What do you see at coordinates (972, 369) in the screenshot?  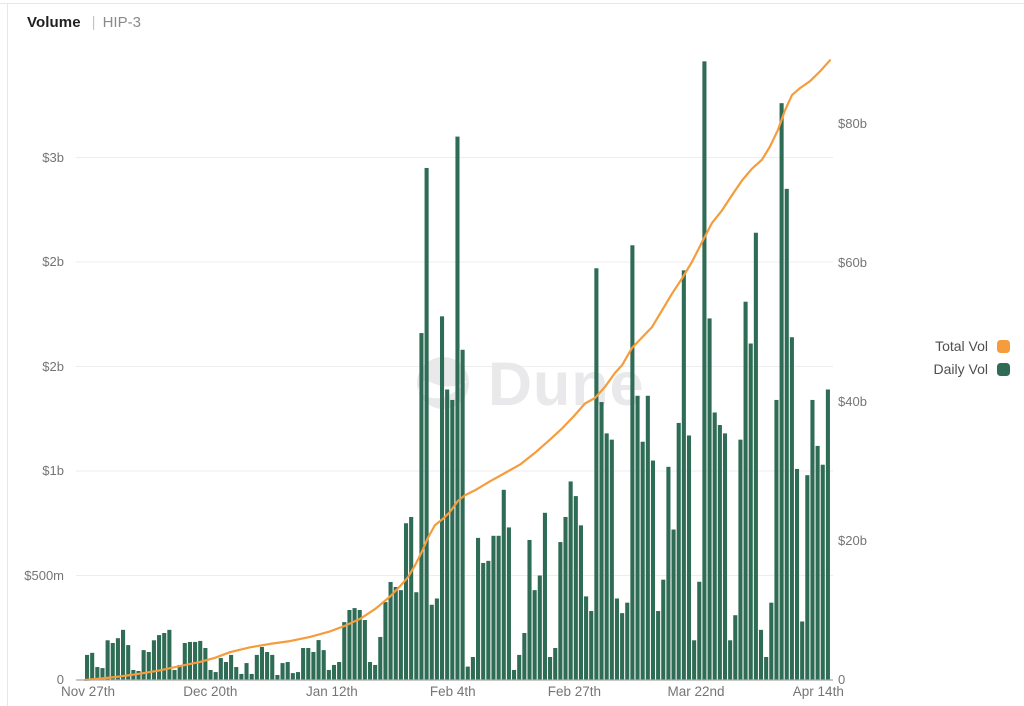 I see `legend-item-daily-vol: Daily Vol` at bounding box center [972, 369].